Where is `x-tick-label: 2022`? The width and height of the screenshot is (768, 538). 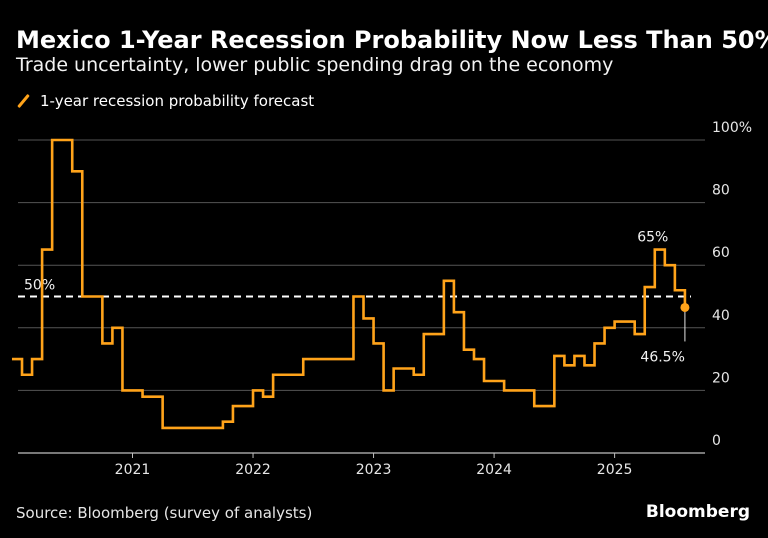
x-tick-label: 2022 is located at coordinates (253, 470).